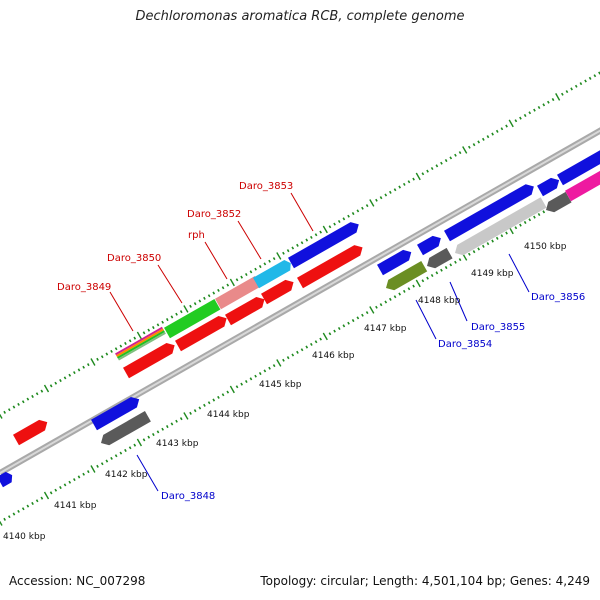 The height and width of the screenshot is (600, 600). What do you see at coordinates (238, 292) in the screenshot?
I see `gene-feature-rph` at bounding box center [238, 292].